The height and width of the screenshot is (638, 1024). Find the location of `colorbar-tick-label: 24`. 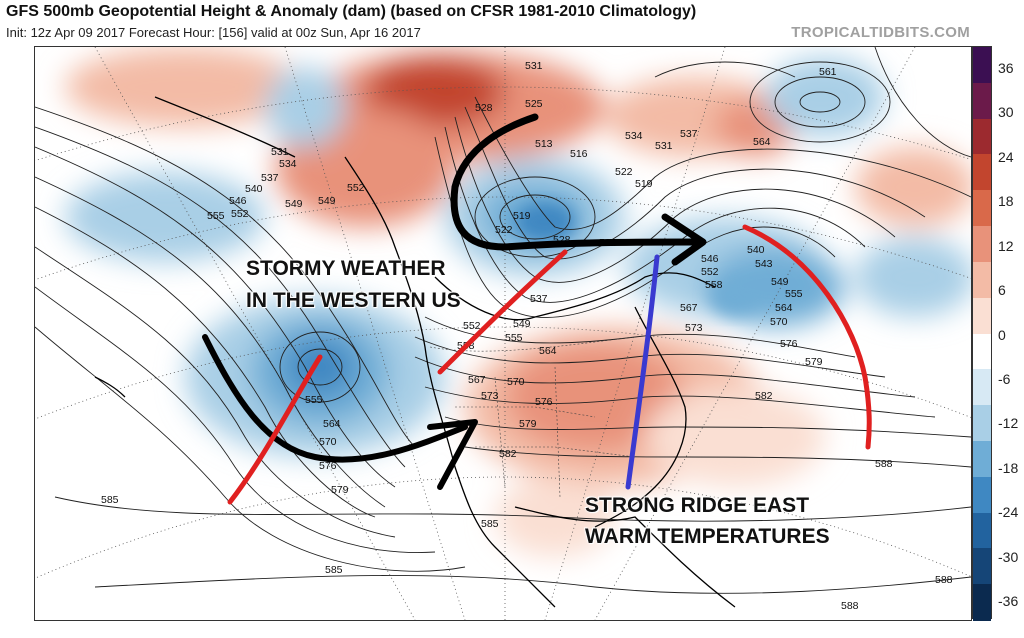

colorbar-tick-label: 24 is located at coordinates (1006, 156).